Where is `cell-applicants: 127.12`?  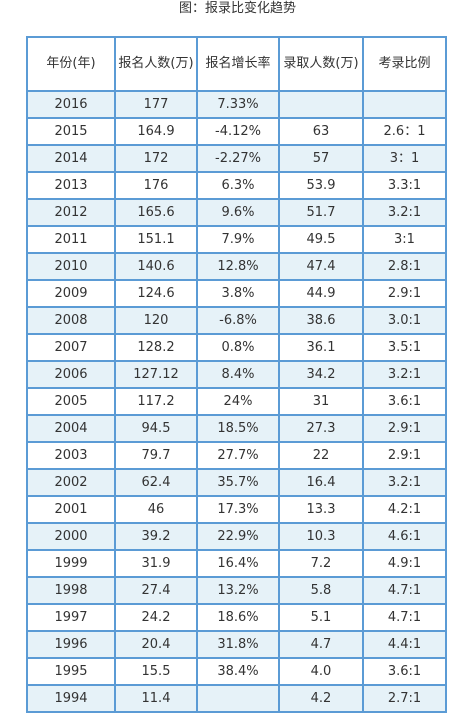
cell-applicants: 127.12 is located at coordinates (156, 374).